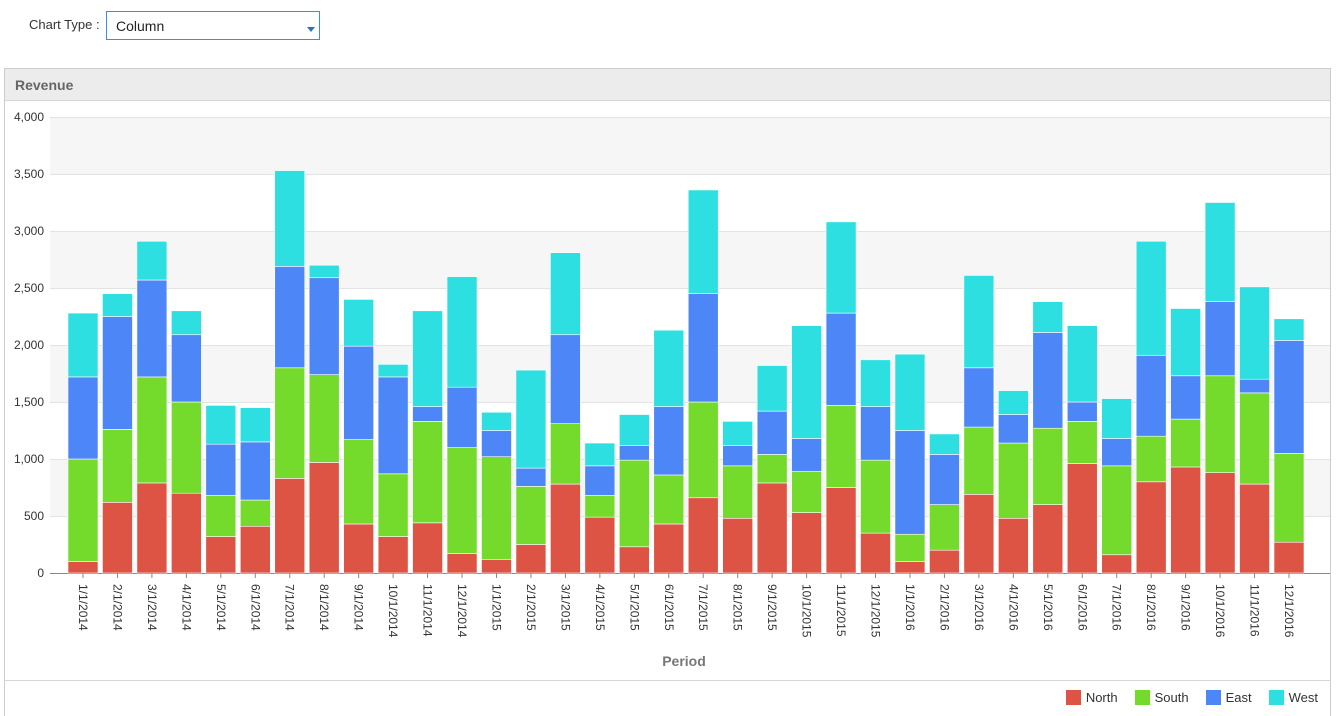 The image size is (1337, 716). Describe the element at coordinates (290, 317) in the screenshot. I see `bar-east-7/1/2014` at that location.